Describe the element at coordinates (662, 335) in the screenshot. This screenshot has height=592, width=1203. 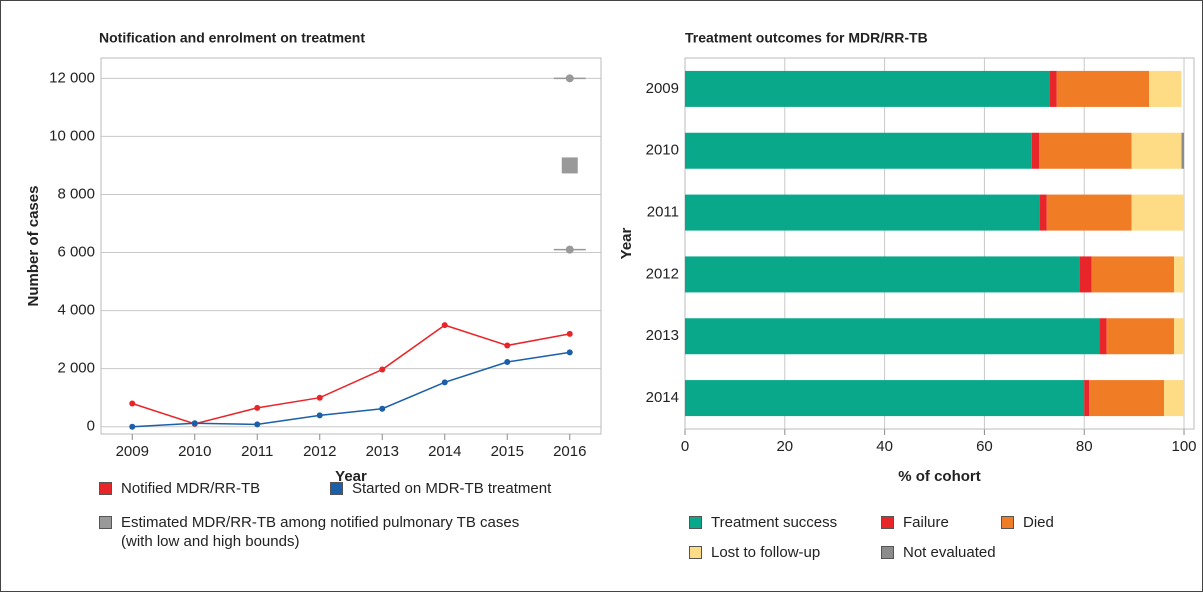
I see `y-tick-label: 2013` at that location.